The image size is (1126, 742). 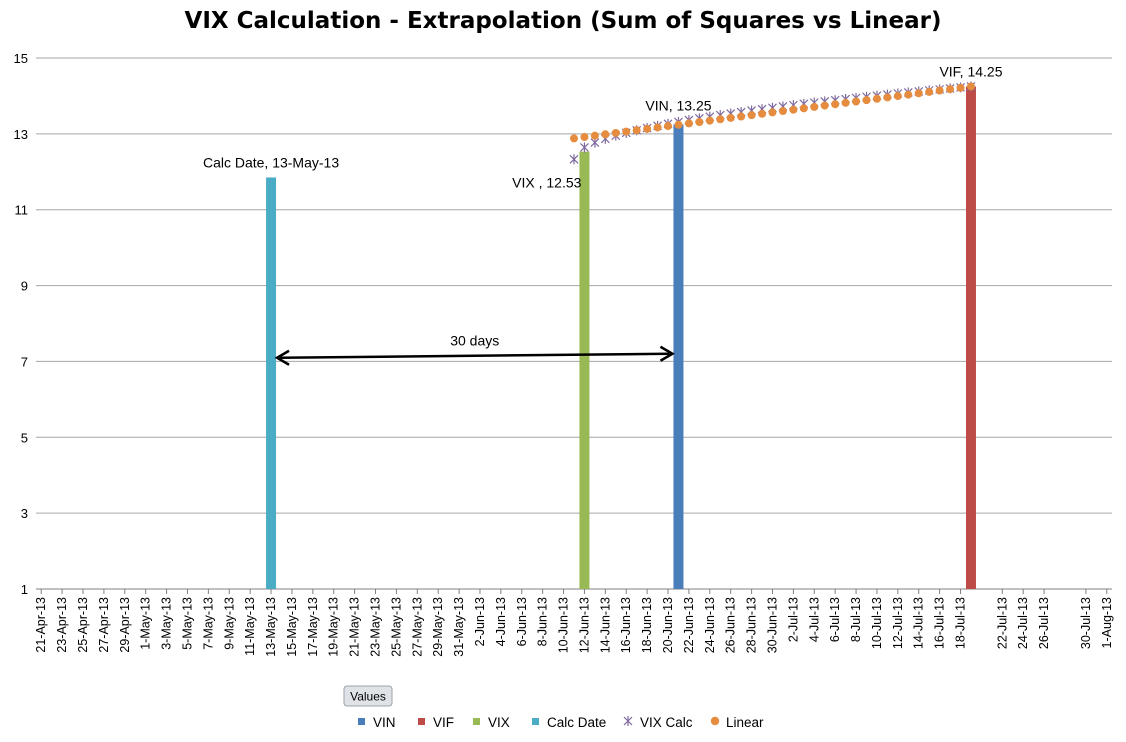 What do you see at coordinates (522, 621) in the screenshot?
I see `x-tick-label: 6-Jun-13` at bounding box center [522, 621].